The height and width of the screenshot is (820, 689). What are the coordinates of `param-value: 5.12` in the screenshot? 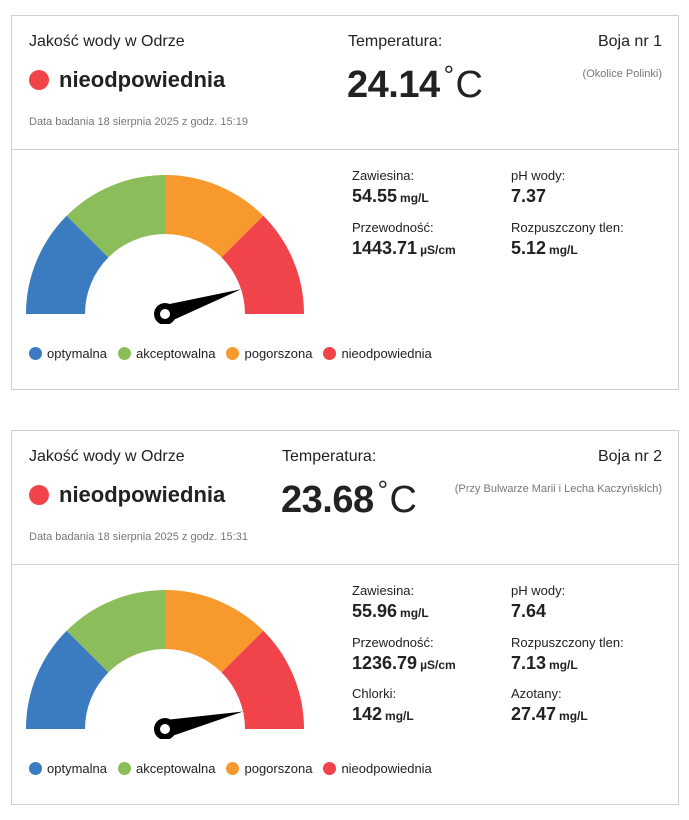 It's located at (529, 248).